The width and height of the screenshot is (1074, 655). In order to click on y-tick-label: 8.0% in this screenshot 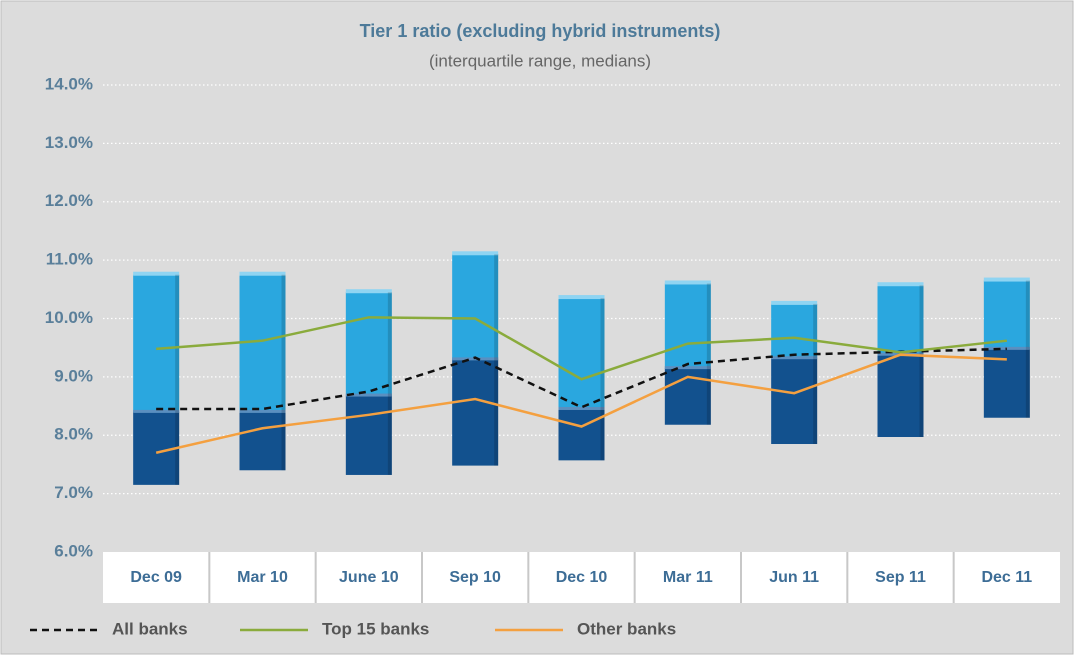, I will do `click(73, 434)`.